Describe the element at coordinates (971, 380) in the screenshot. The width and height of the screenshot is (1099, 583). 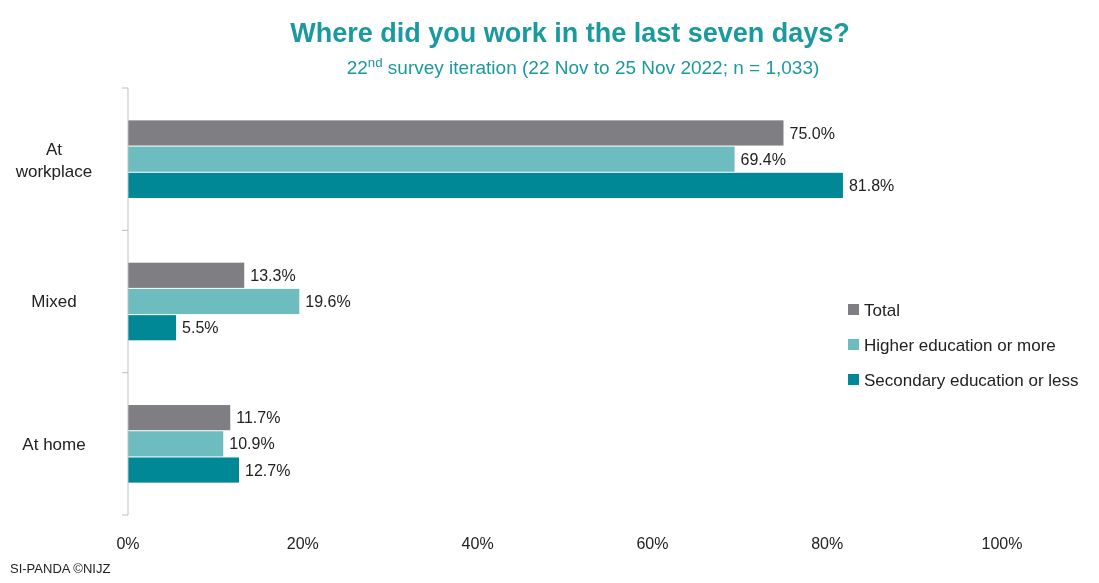
I see `legend-label: Secondary education or less` at that location.